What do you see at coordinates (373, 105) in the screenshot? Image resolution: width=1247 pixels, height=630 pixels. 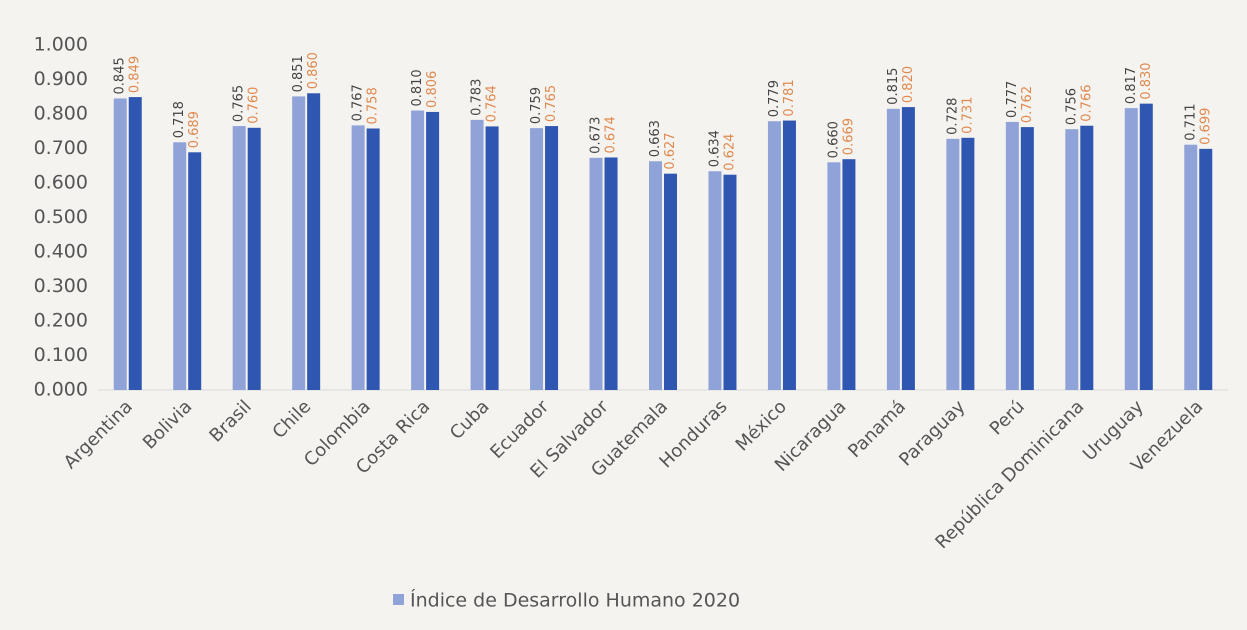 I see `value-label: 0.758` at bounding box center [373, 105].